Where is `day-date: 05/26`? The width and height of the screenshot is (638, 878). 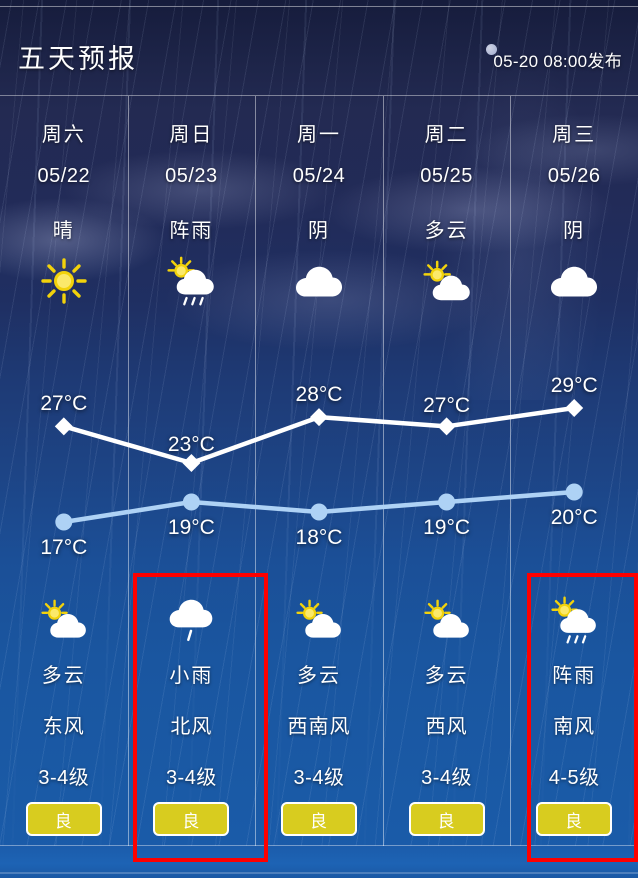 day-date: 05/26 is located at coordinates (574, 176).